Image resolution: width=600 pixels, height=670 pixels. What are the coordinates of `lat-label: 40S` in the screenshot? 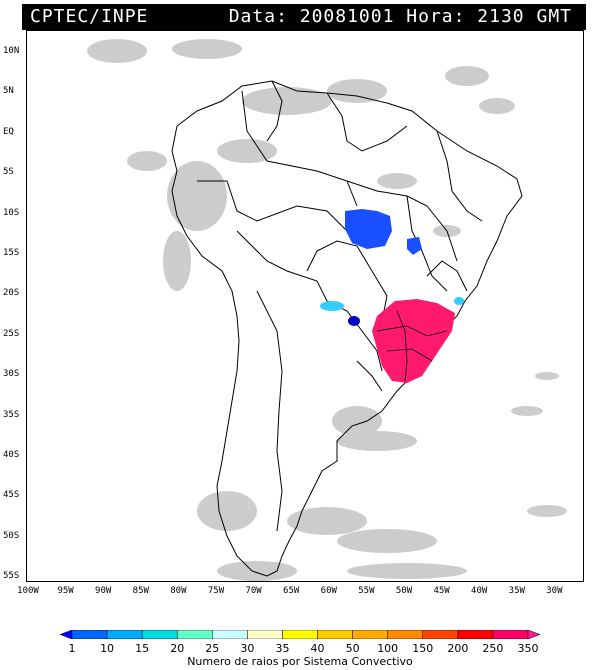 It's located at (11, 455).